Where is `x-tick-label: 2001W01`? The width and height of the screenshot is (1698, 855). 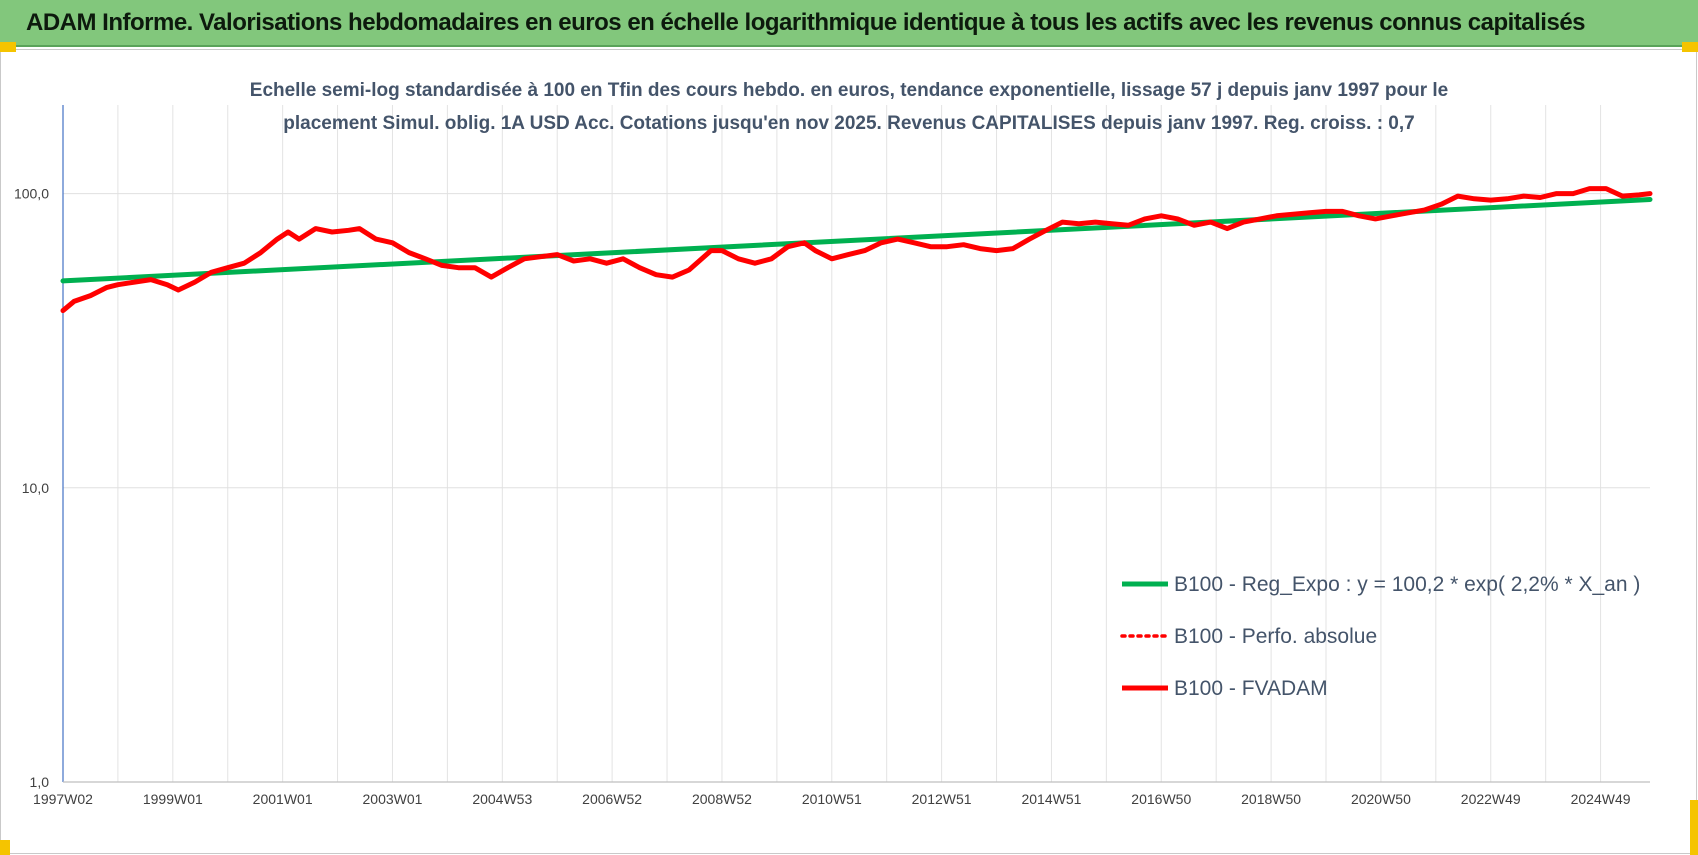 x-tick-label: 2001W01 is located at coordinates (283, 799).